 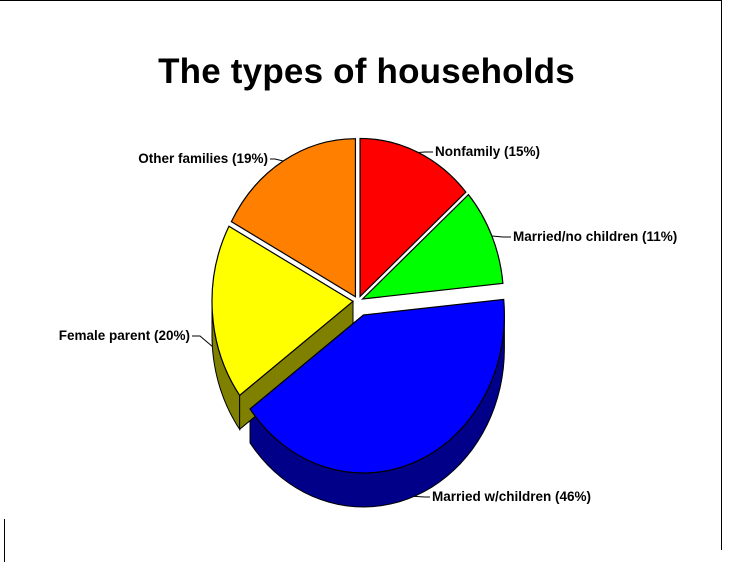 I want to click on pie-slice-label-4: Female parent (20%), so click(x=124, y=335).